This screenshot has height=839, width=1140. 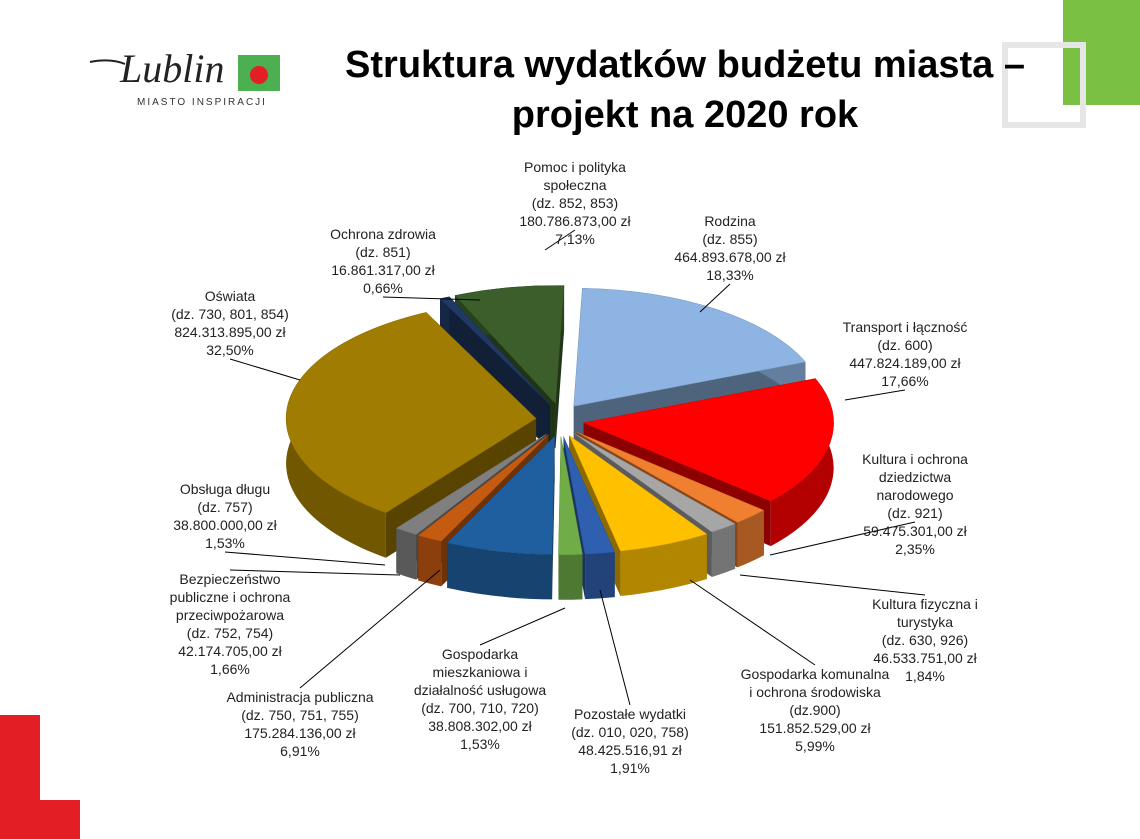 I want to click on logo-tagline: MIASTO INSPIRACJI, so click(x=202, y=102).